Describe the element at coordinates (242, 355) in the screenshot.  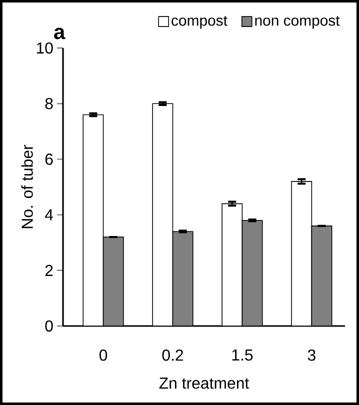
I see `x-tick-label: 1.5` at that location.